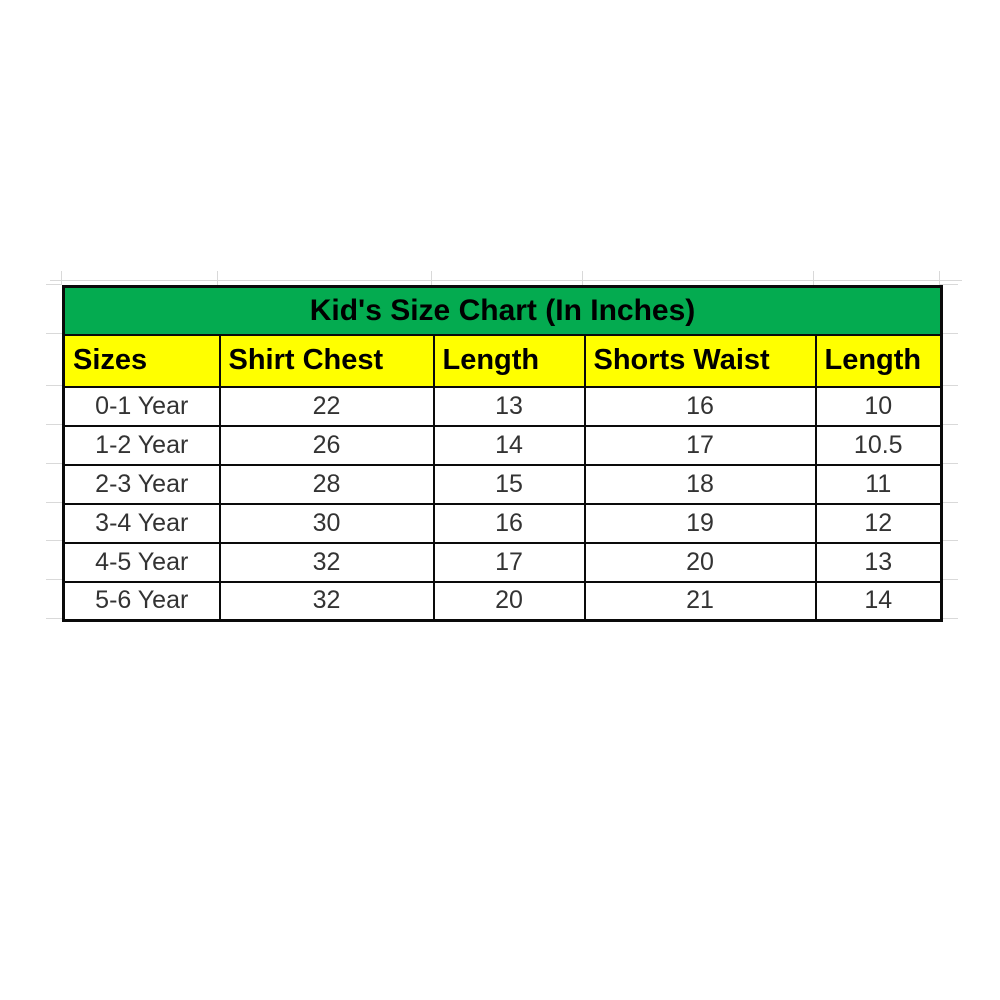 The image size is (1000, 1000). I want to click on table-cell: 10, so click(878, 406).